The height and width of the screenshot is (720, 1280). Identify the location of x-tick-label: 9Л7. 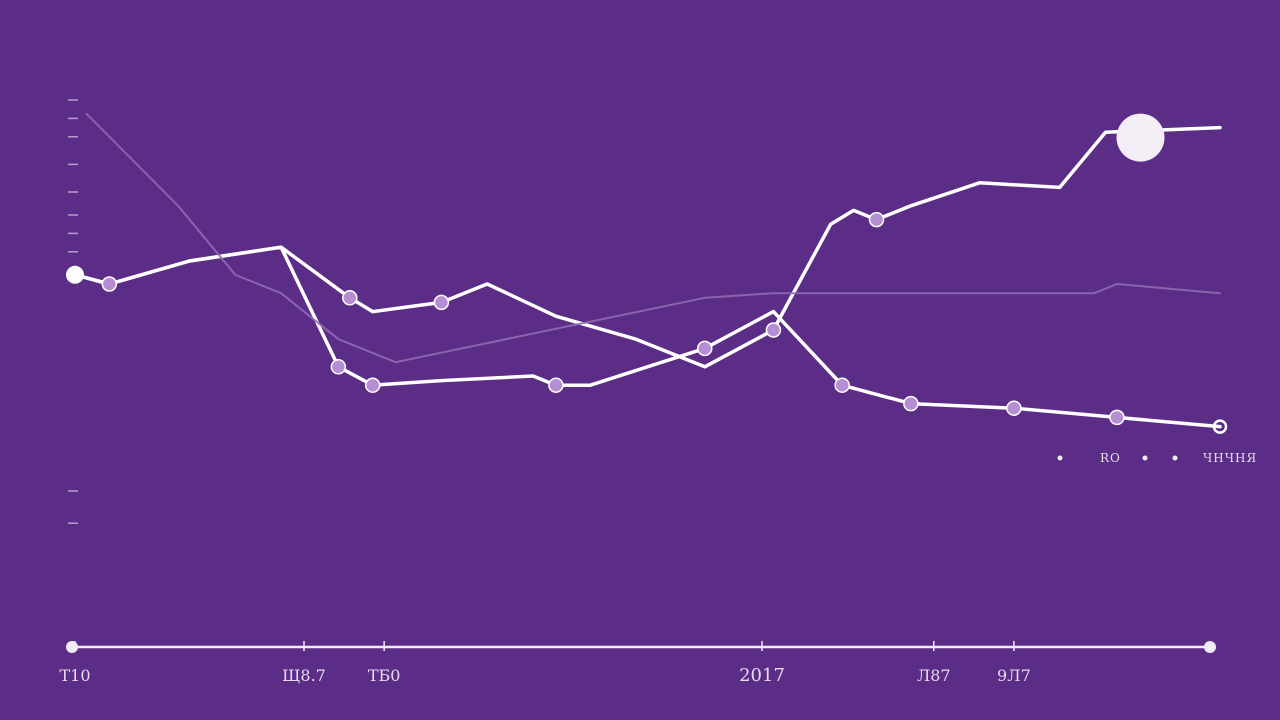
(1014, 675).